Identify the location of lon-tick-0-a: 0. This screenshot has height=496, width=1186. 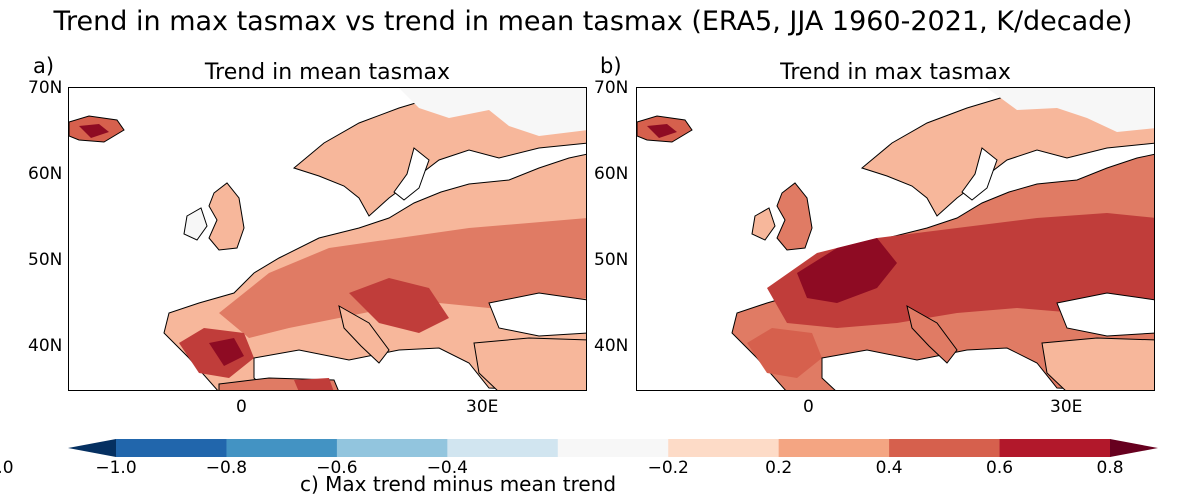
(241, 407).